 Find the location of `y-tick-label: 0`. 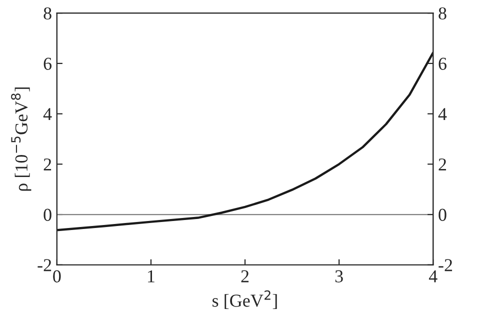

y-tick-label: 0 is located at coordinates (48, 214).